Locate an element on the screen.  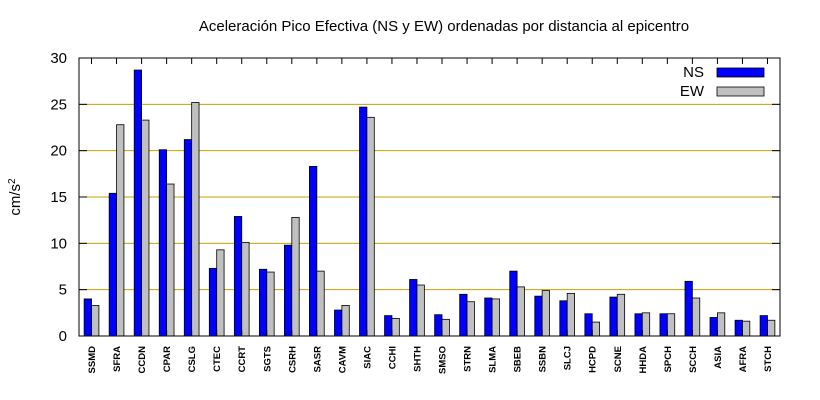
bar-ew-stch is located at coordinates (771, 328).